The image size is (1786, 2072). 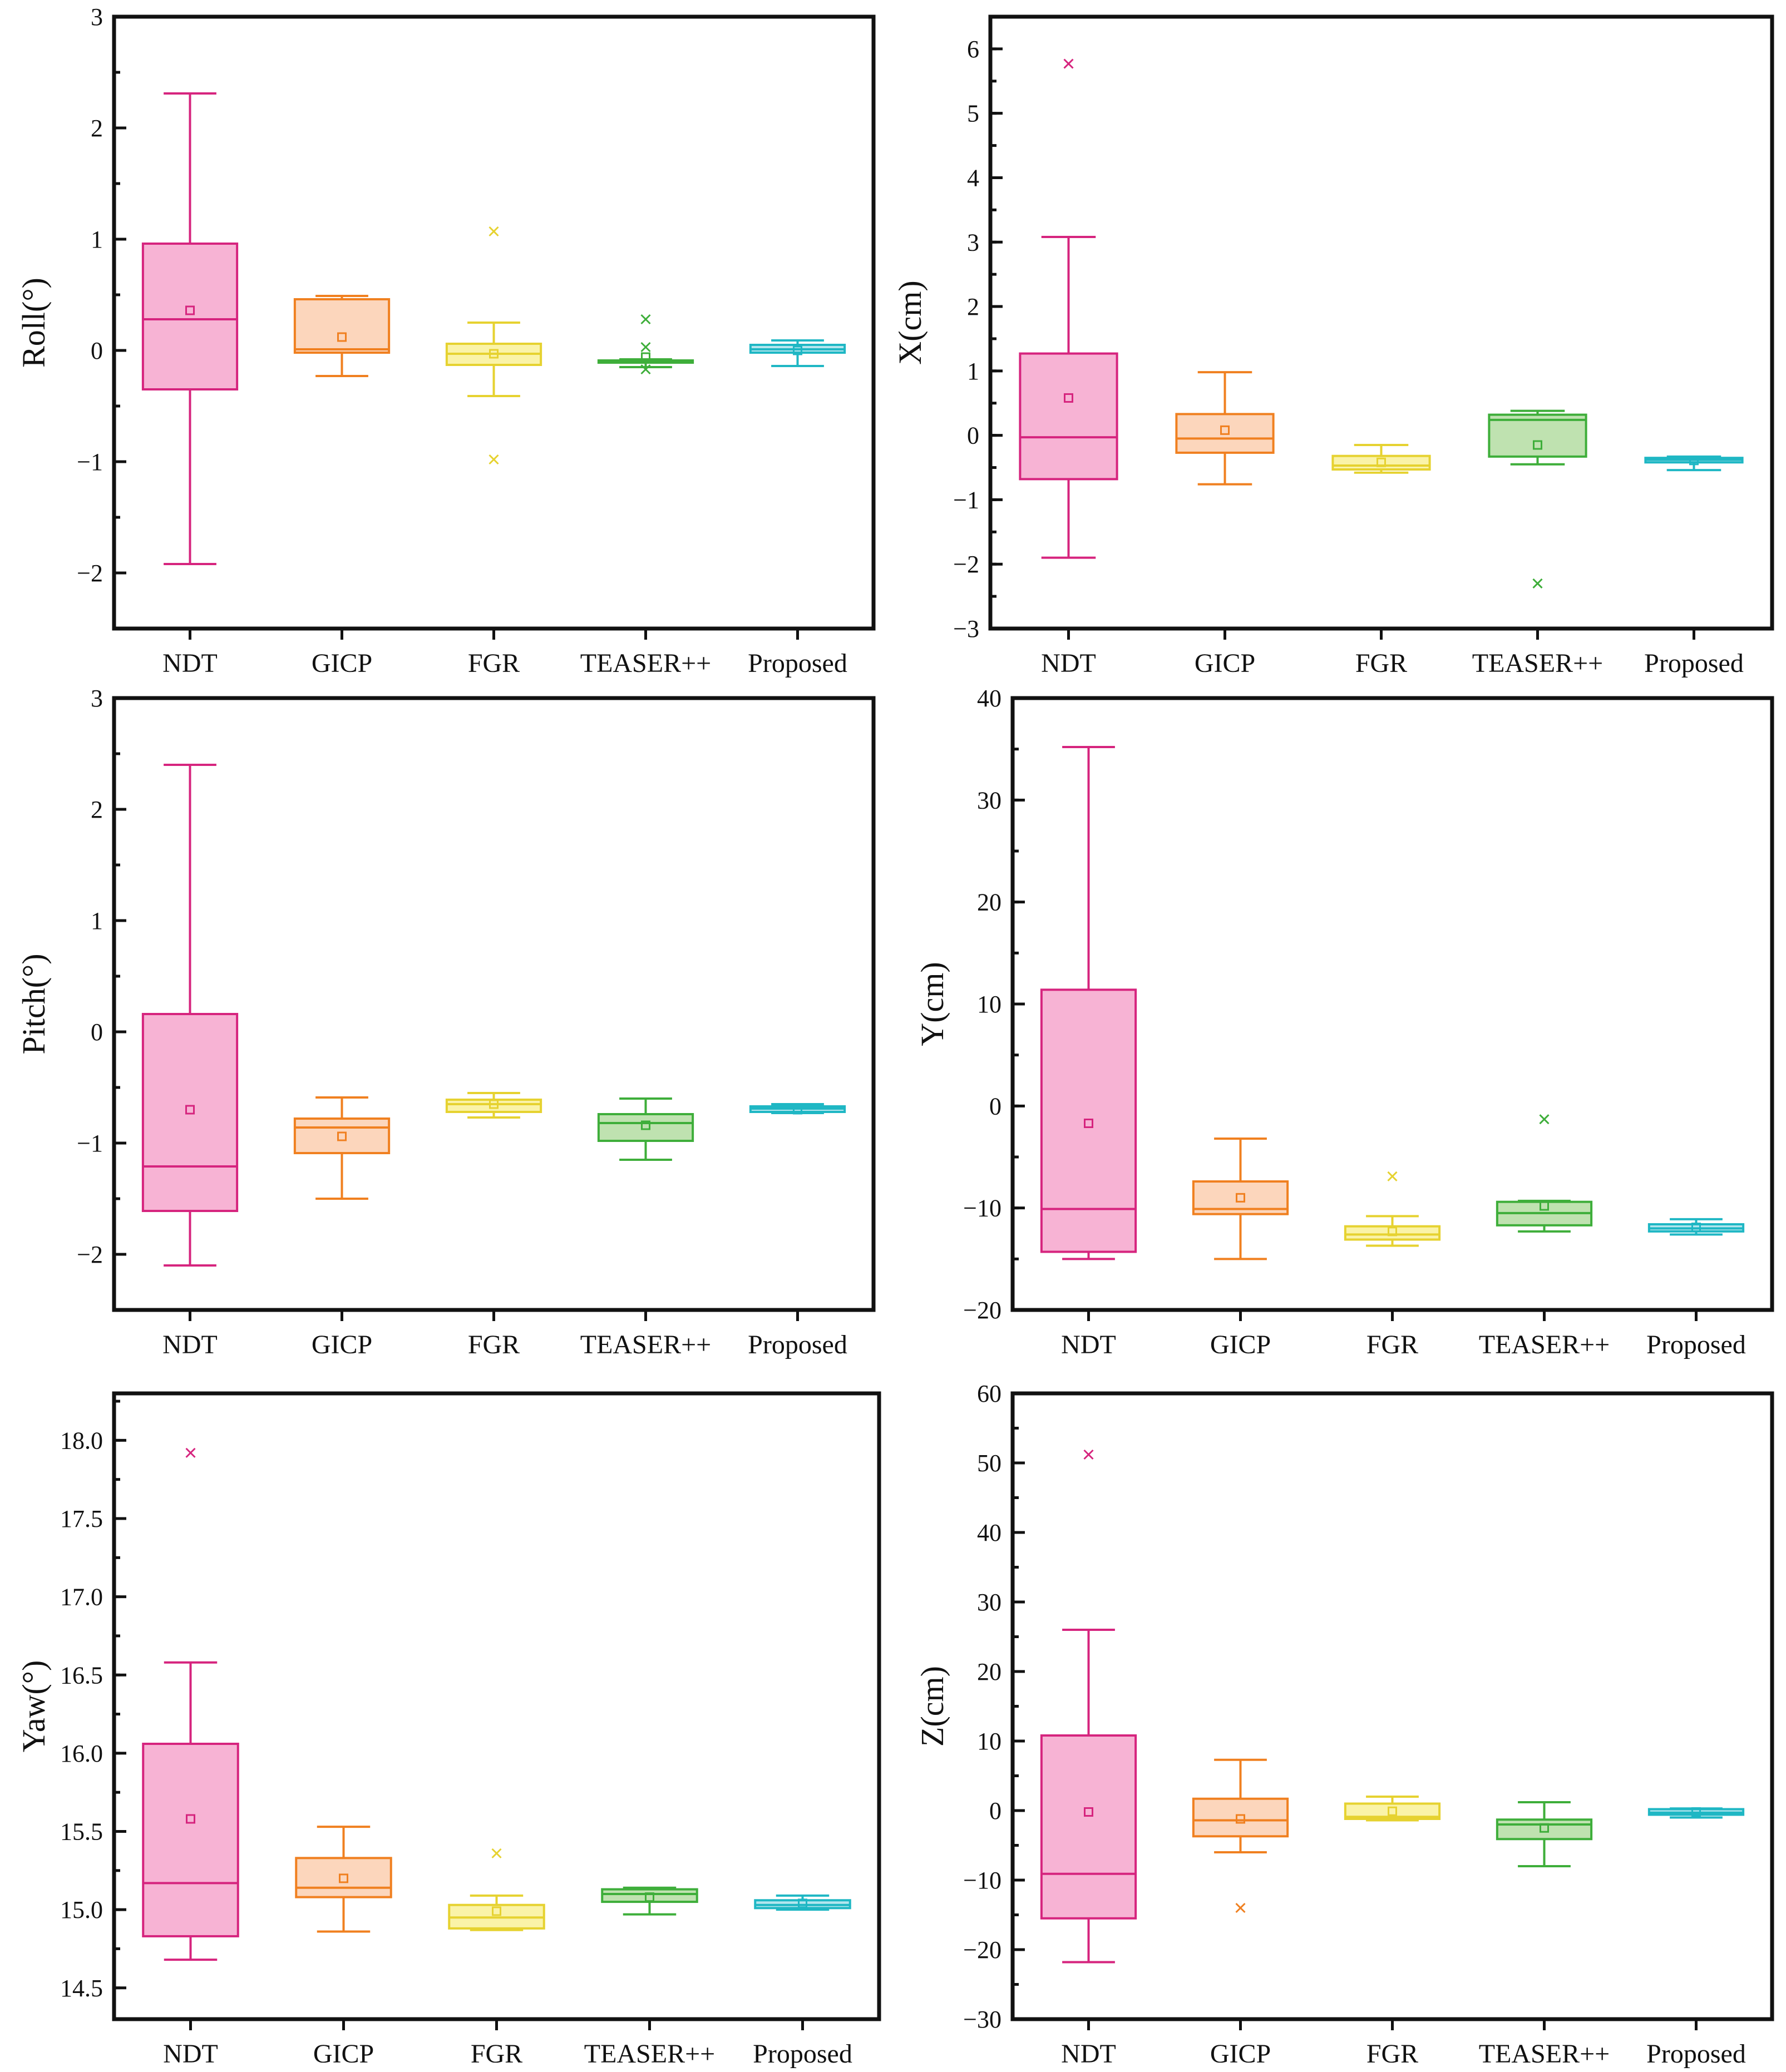 What do you see at coordinates (982, 1950) in the screenshot?
I see `y-tick-label: −20` at bounding box center [982, 1950].